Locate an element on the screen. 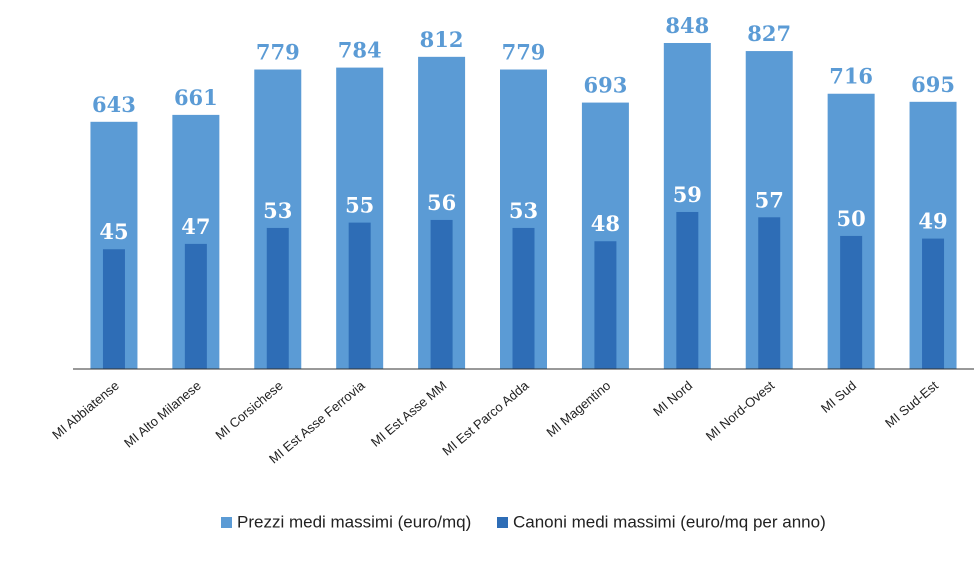 This screenshot has height=573, width=974. x-tick-label: MI Corsichese is located at coordinates (248, 410).